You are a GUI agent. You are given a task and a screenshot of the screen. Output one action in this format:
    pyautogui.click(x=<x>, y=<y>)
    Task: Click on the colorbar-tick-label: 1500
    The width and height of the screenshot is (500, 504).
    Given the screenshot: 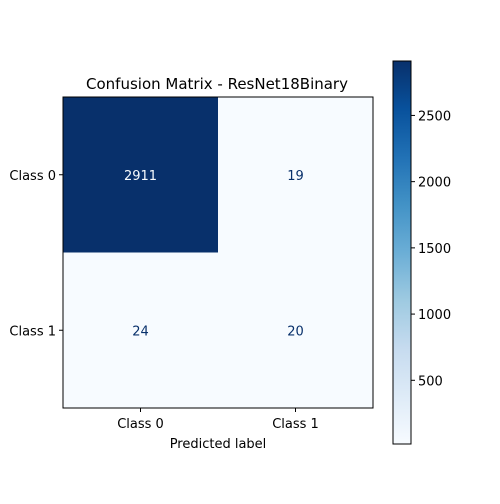 What is the action you would take?
    pyautogui.click(x=434, y=249)
    